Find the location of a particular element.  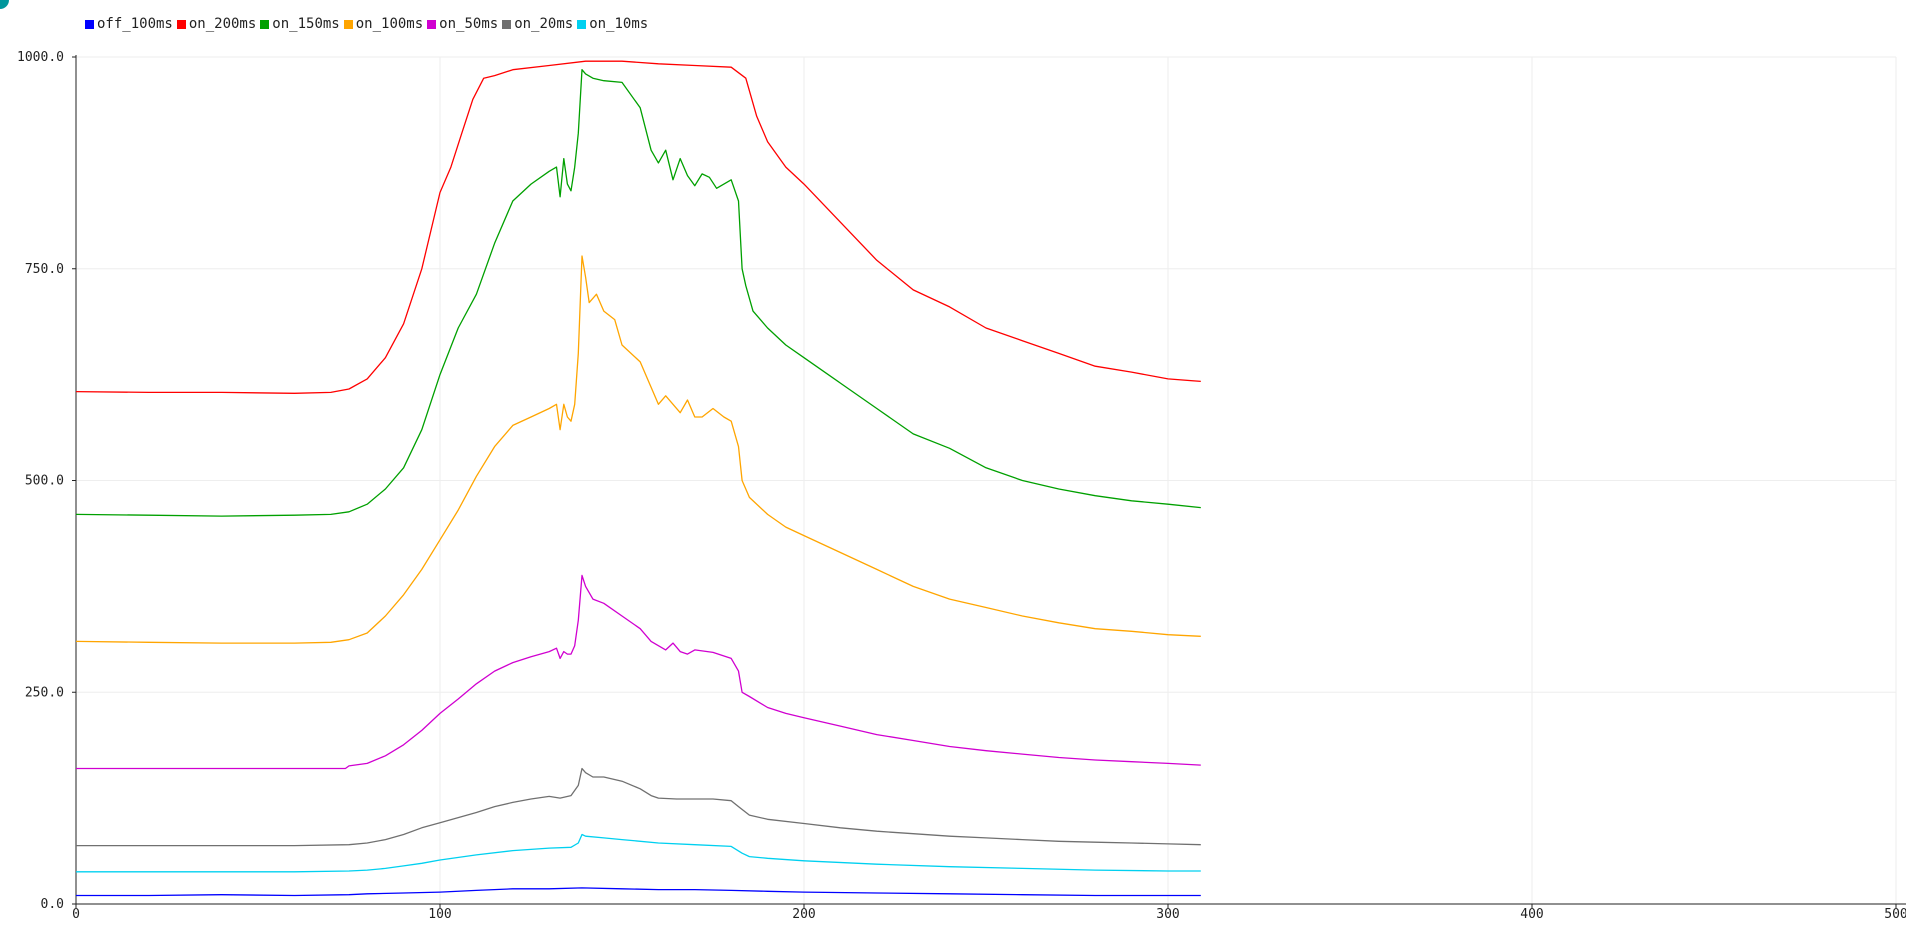

x-tick-label-5: 500 is located at coordinates (1895, 914).